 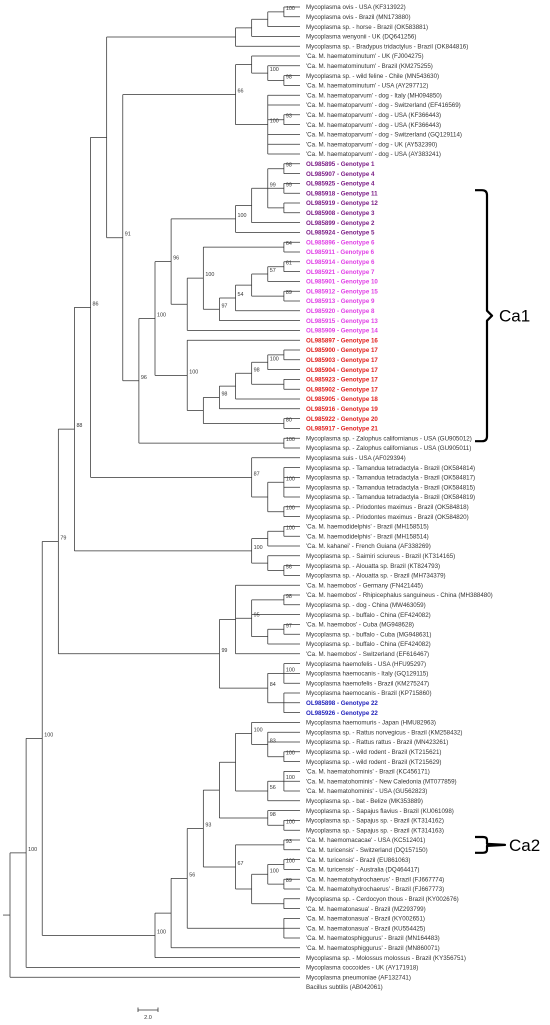 I want to click on leaf-label: OL985922 - Genotype 20, so click(x=342, y=419).